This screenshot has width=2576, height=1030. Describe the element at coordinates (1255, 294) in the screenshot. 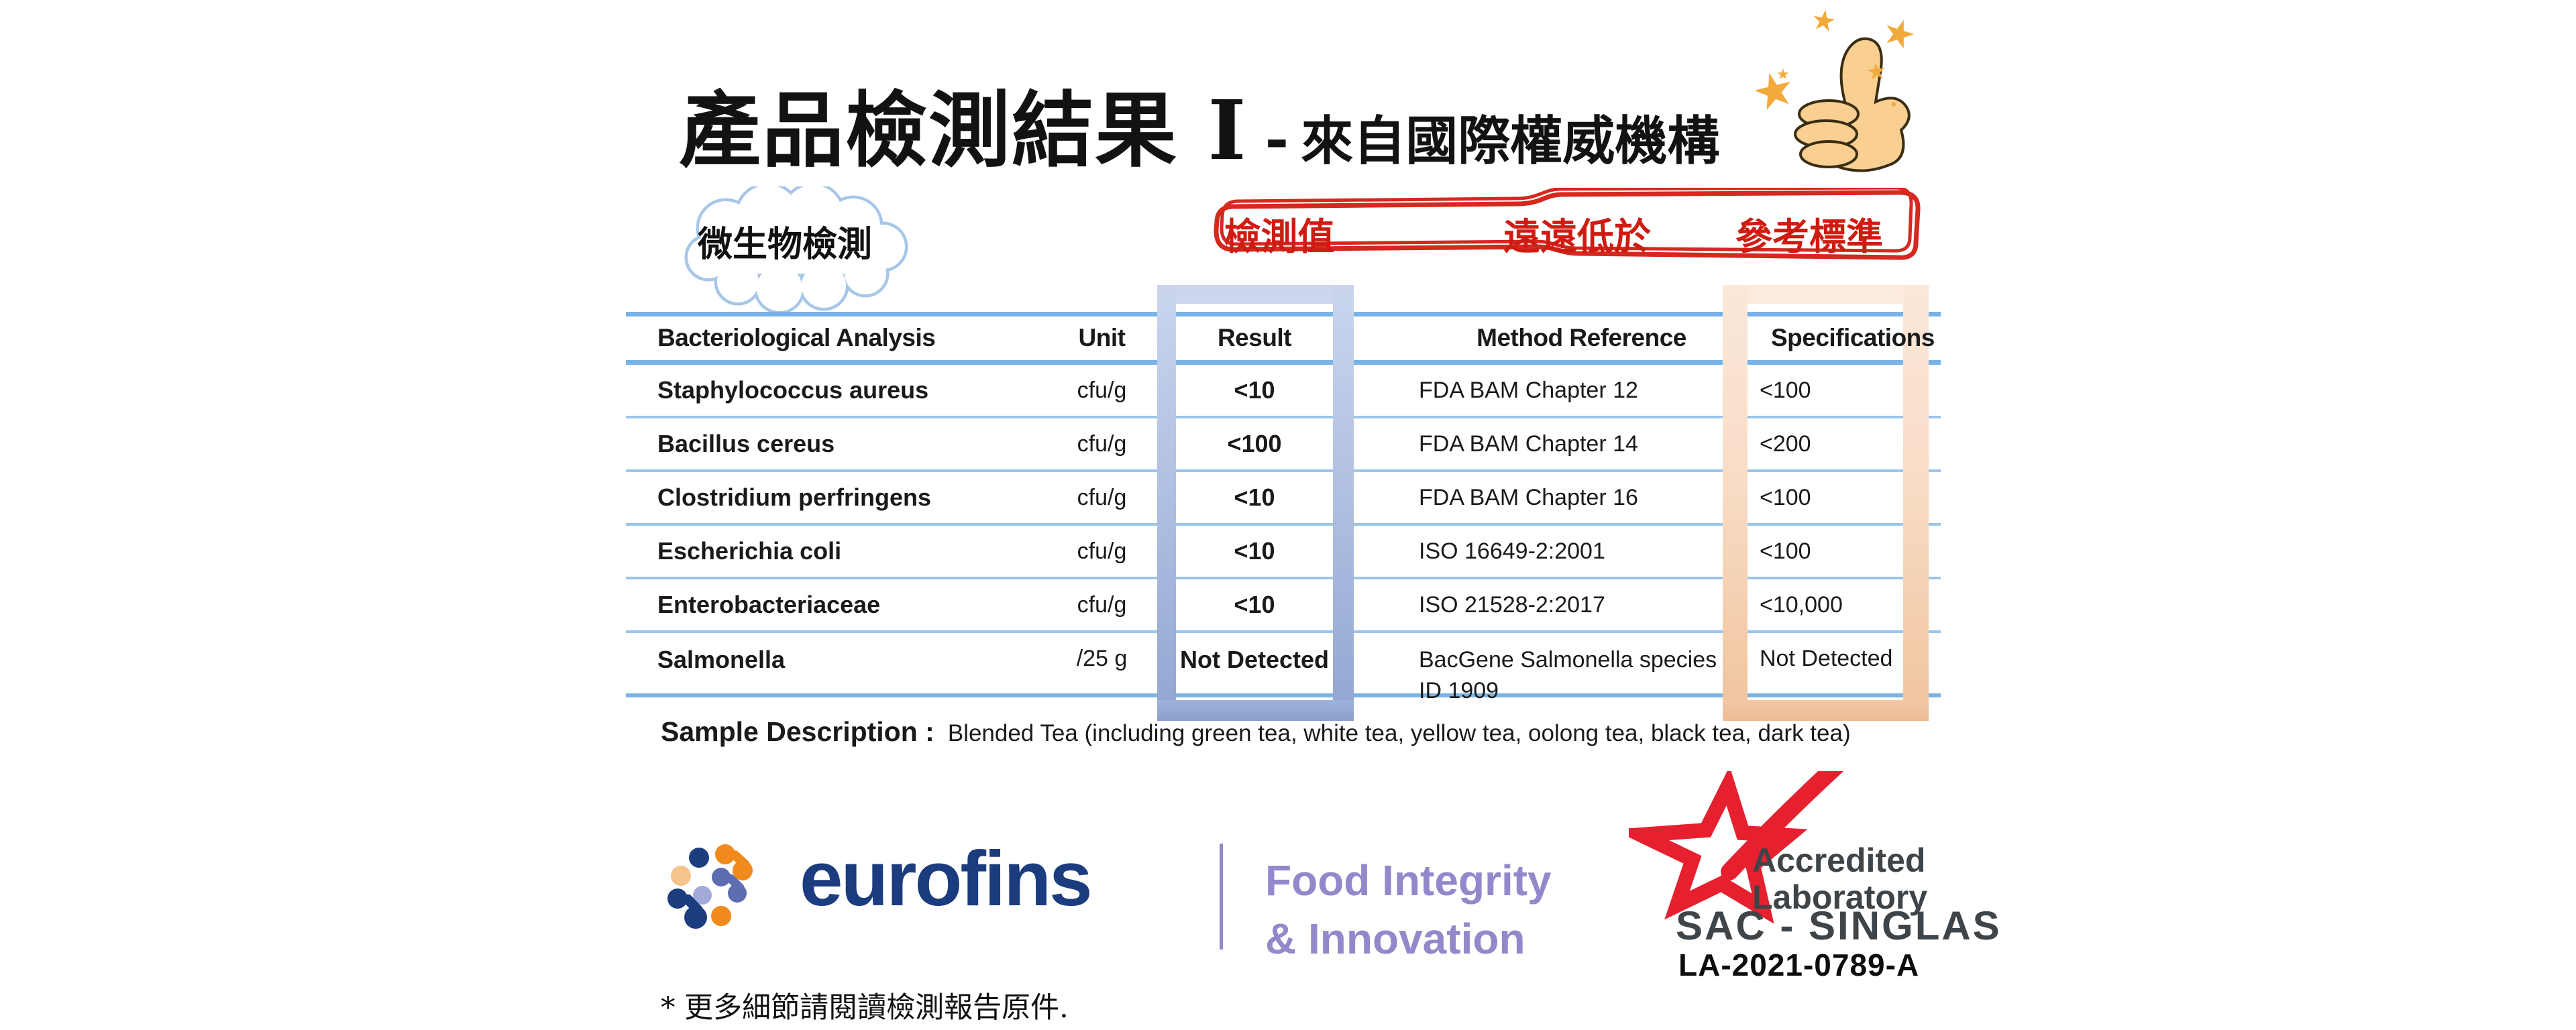

I see `result-band-top` at that location.